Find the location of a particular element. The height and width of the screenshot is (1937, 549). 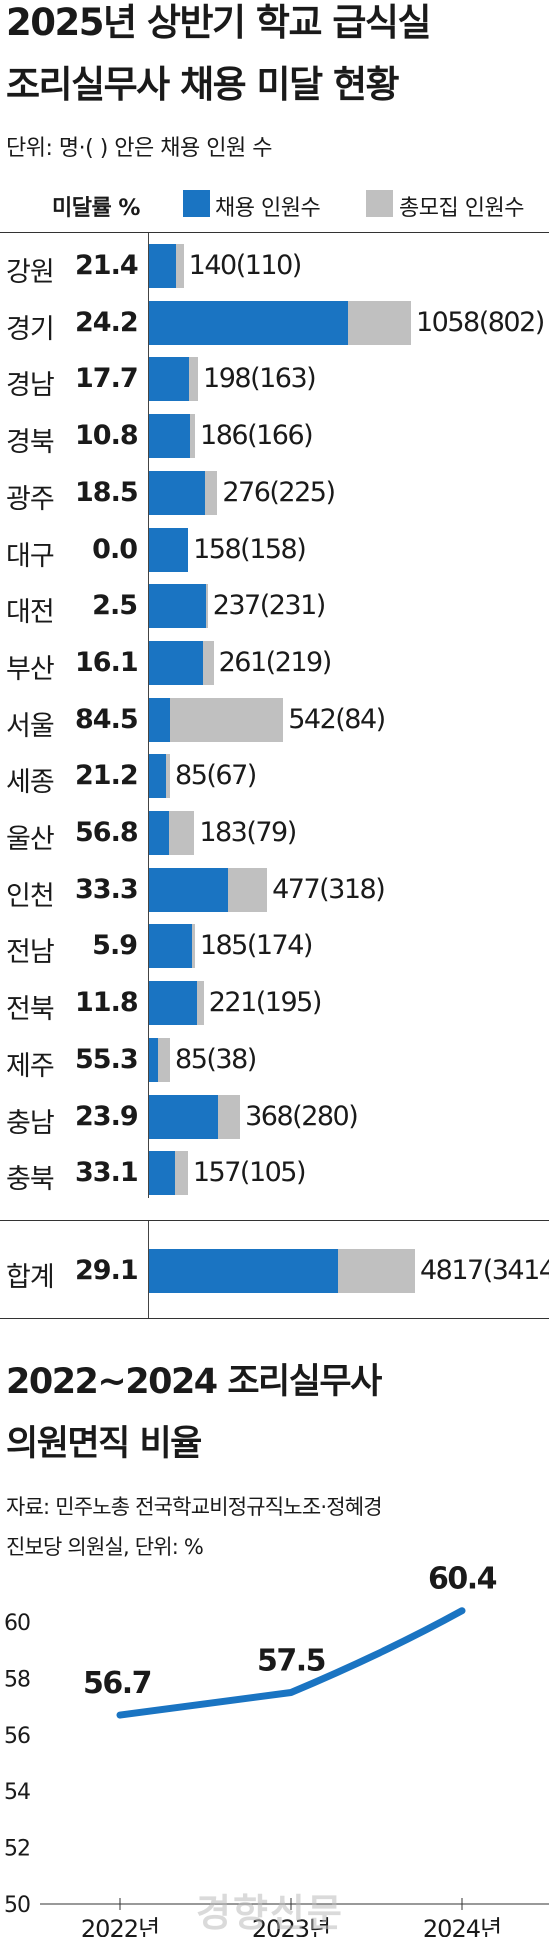

source-line-2: 진보당 의원실, 단위: % is located at coordinates (105, 1547).